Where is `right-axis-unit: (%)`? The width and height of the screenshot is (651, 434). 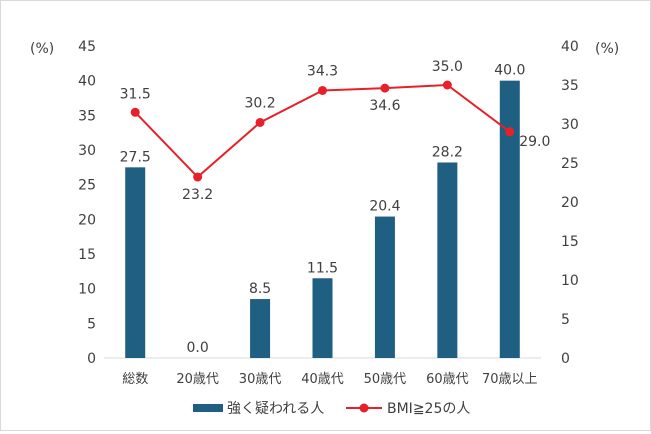 right-axis-unit: (%) is located at coordinates (607, 49).